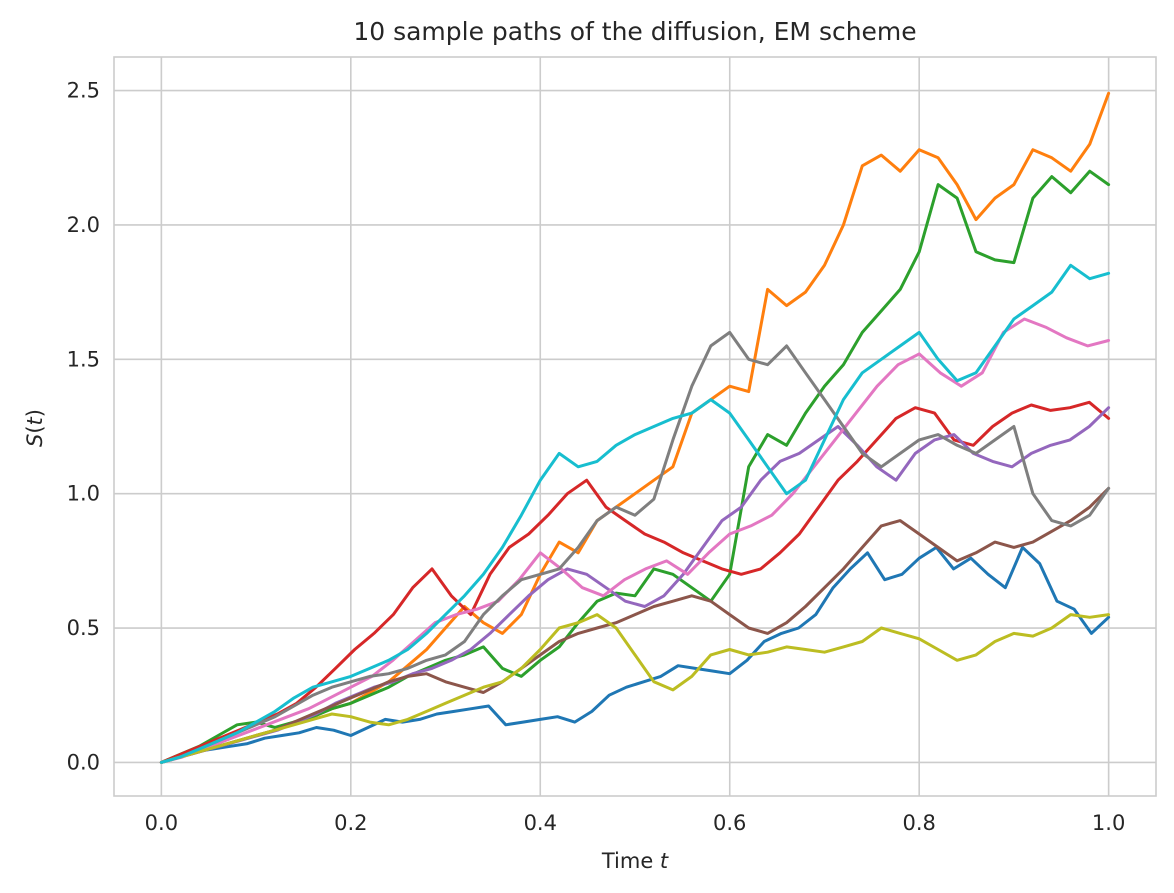  I want to click on y-axis-label: S(t), so click(35, 428).